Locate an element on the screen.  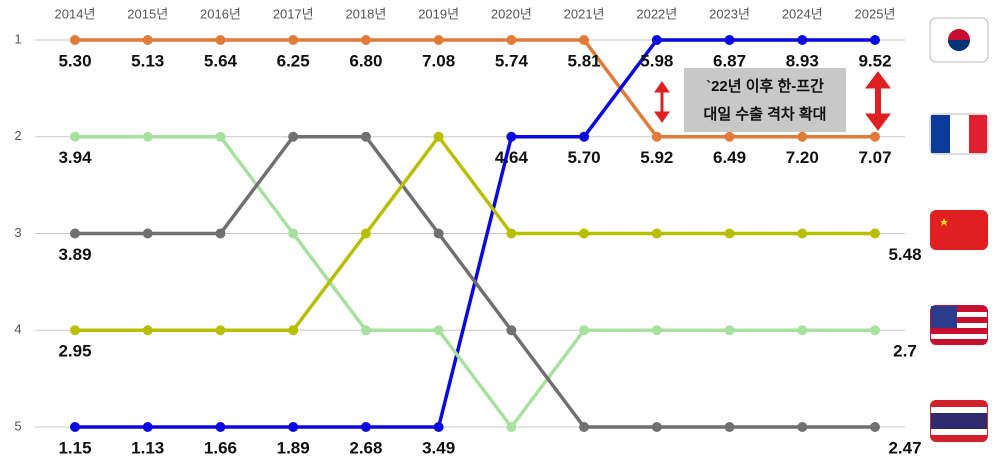
annotation: `22년 이후 한-프간 is located at coordinates (765, 86).